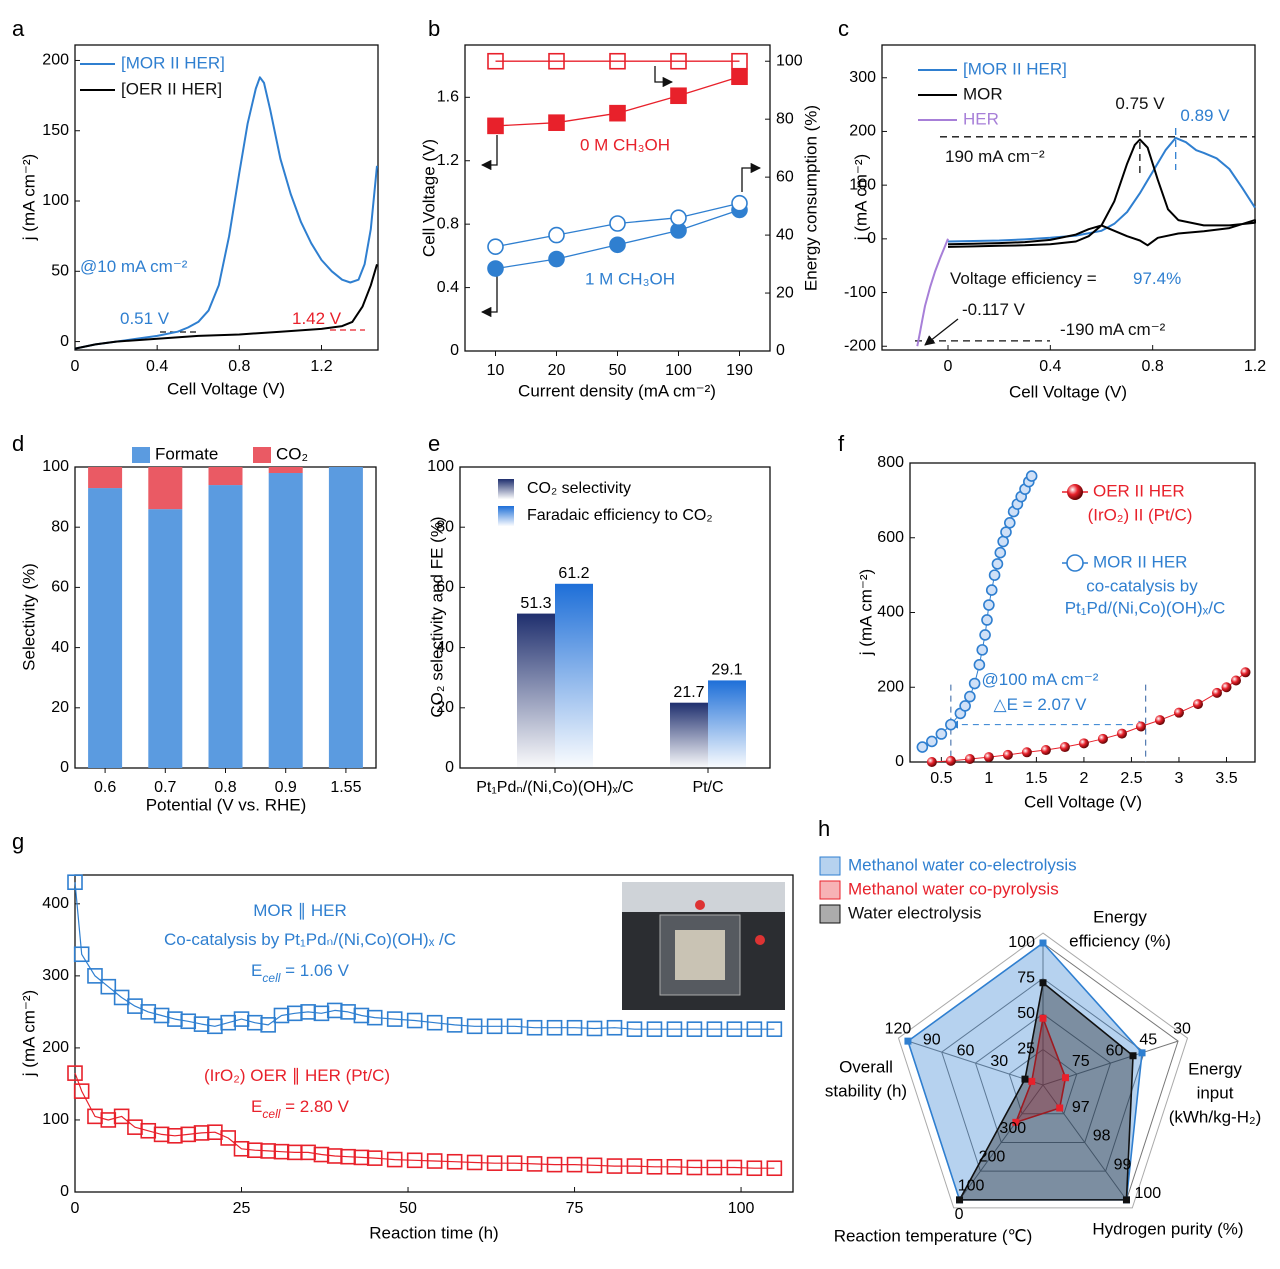  What do you see at coordinates (55, 200) in the screenshot?
I see `y-tick-label: 100` at bounding box center [55, 200].